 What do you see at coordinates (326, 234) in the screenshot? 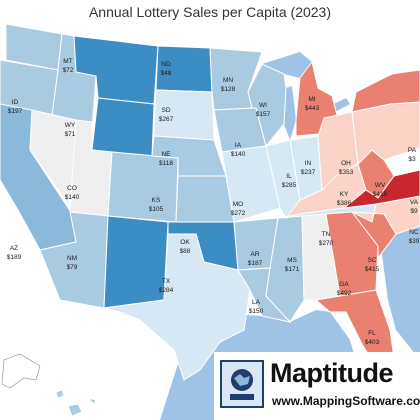
I see `label-abbr-TN: TN` at bounding box center [326, 234].